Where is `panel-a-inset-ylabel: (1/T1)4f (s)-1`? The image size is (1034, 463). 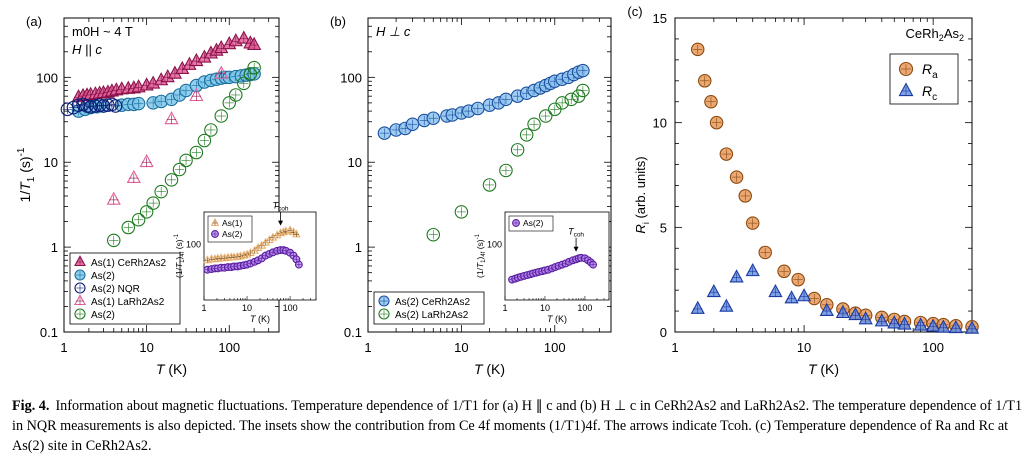
panel-a-inset-ylabel: (1/T1)4f (s)-1 is located at coordinates (180, 255).